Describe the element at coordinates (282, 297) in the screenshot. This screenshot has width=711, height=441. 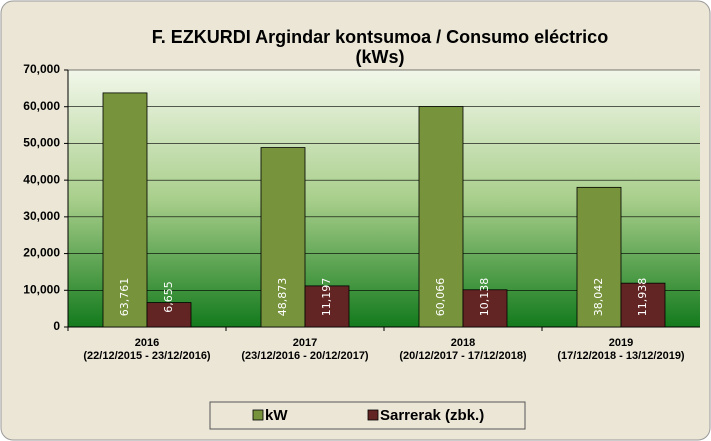
I see `data-label: 48,873` at that location.